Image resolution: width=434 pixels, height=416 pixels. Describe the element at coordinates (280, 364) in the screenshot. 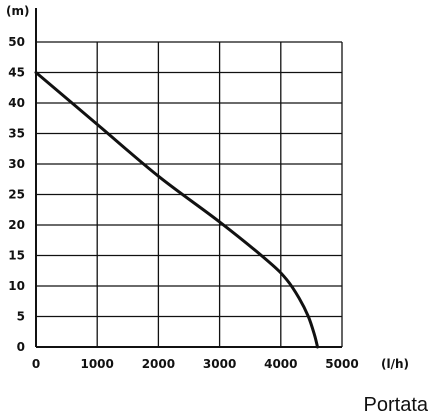

I see `x-tick-label-4: 4000` at that location.